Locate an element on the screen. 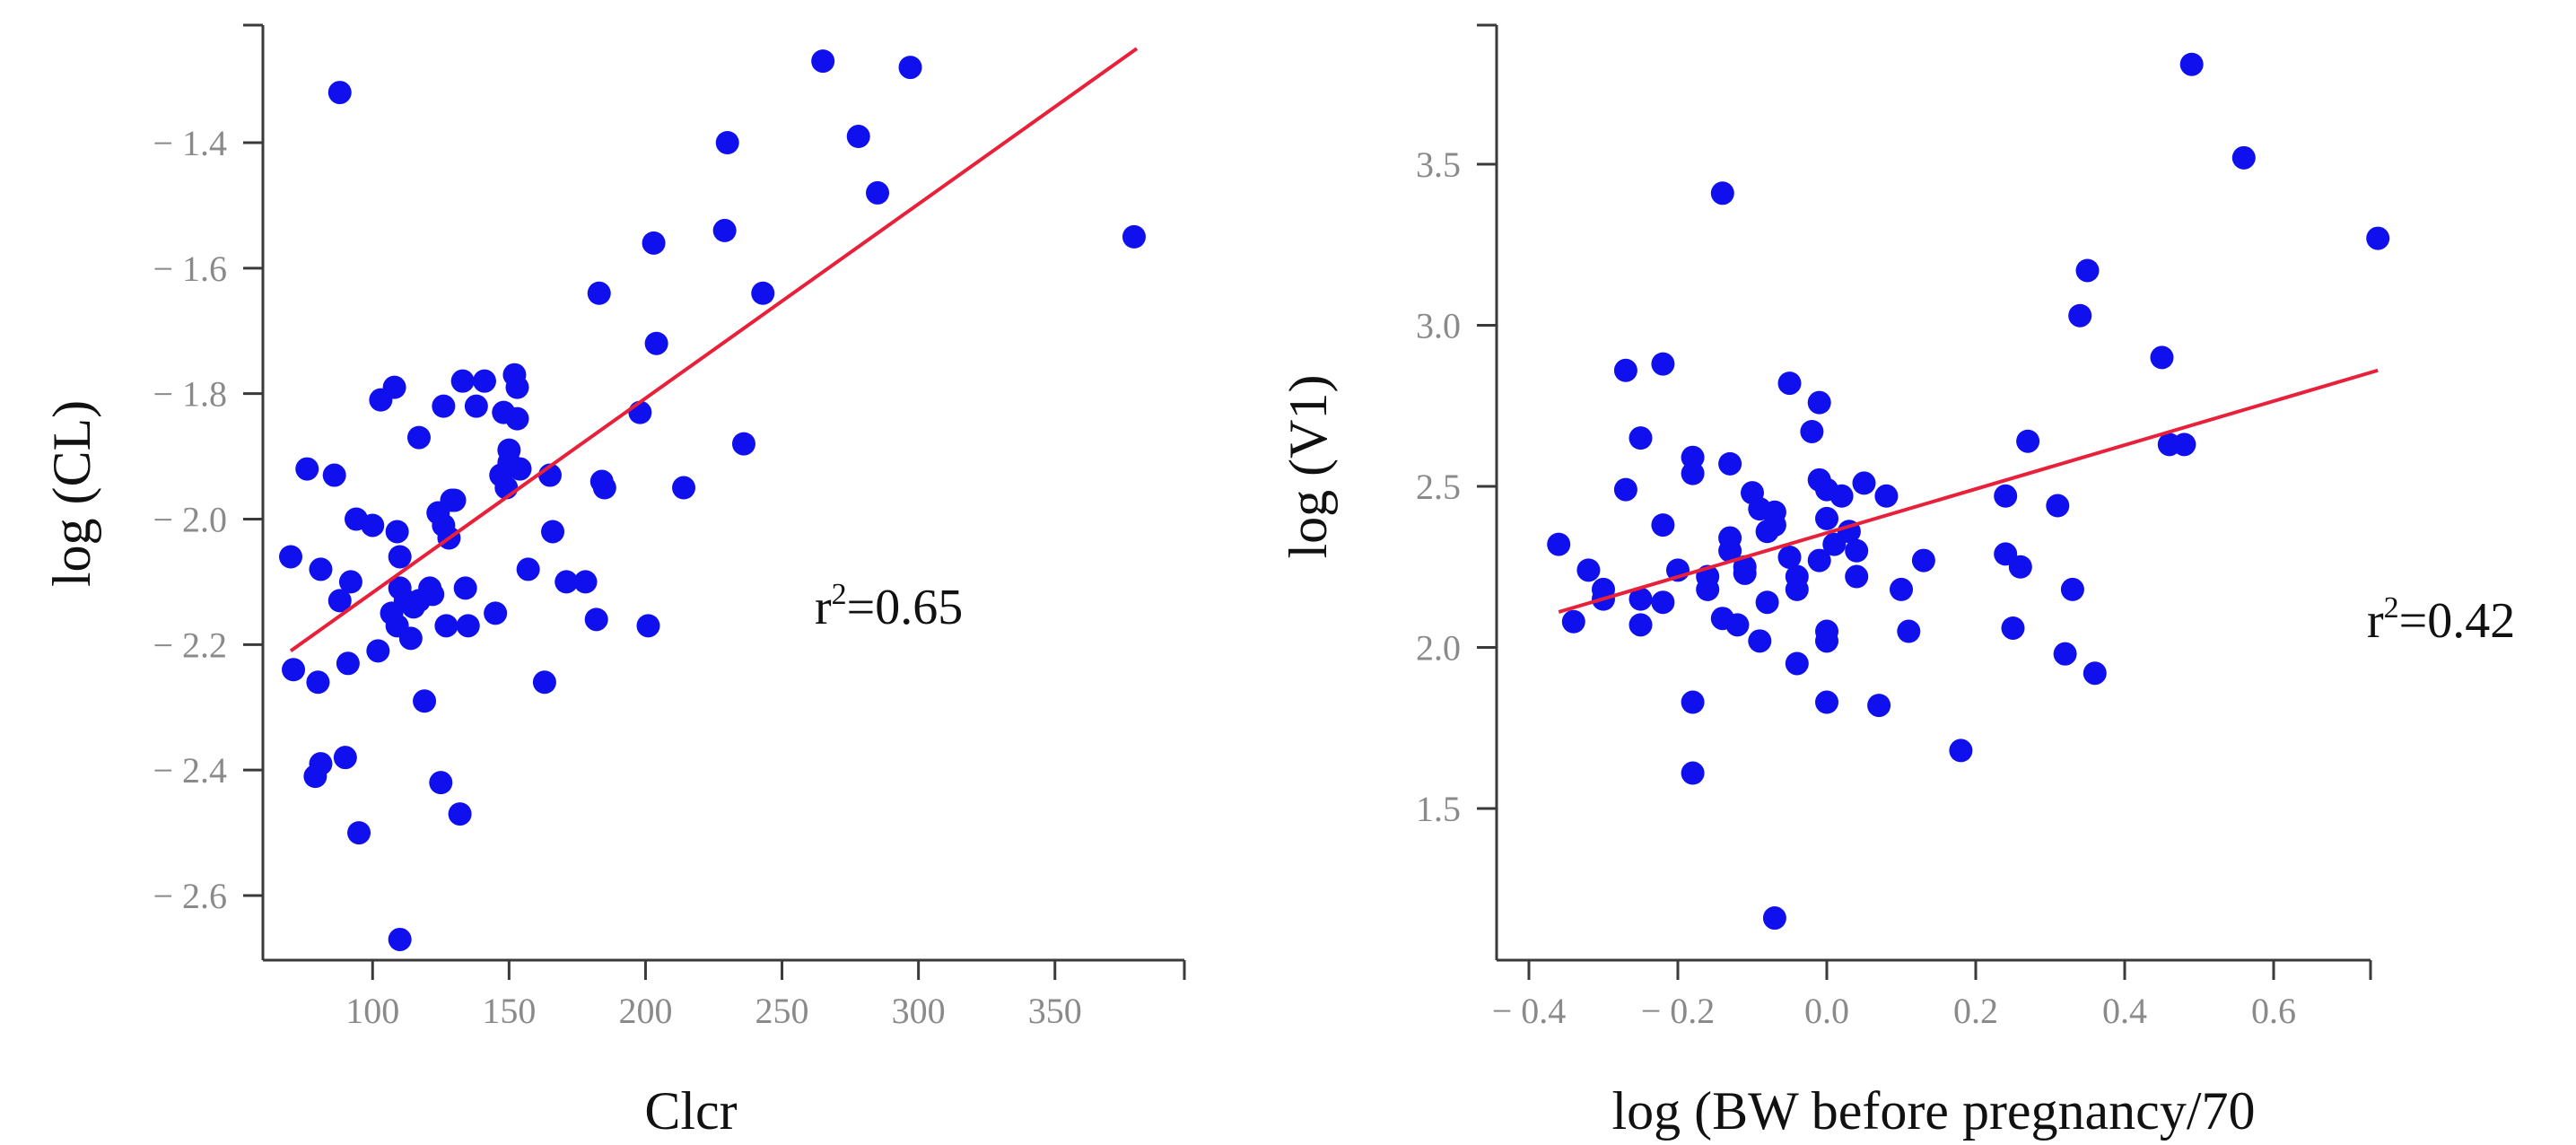  right-y-tick-label: 1.5 is located at coordinates (1439, 809).